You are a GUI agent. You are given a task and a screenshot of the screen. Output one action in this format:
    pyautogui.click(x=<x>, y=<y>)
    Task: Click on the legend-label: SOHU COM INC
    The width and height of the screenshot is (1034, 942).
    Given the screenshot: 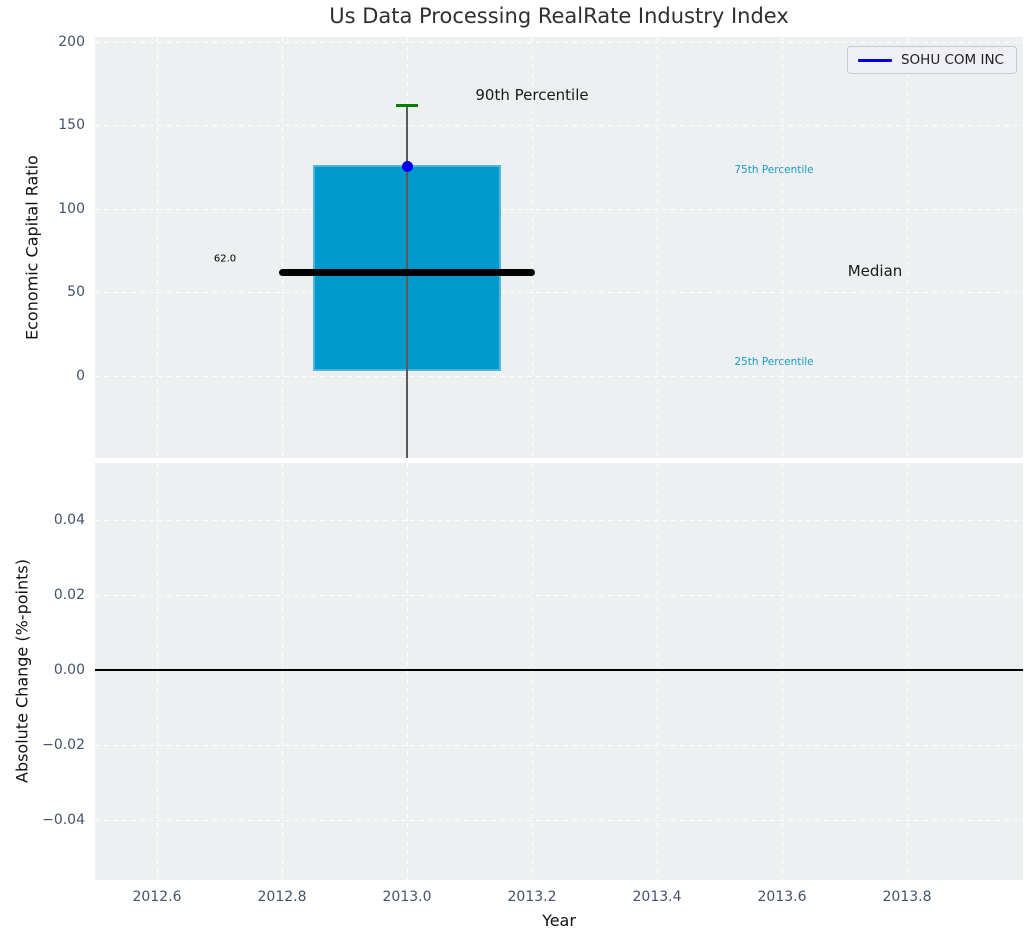 What is the action you would take?
    pyautogui.click(x=952, y=60)
    